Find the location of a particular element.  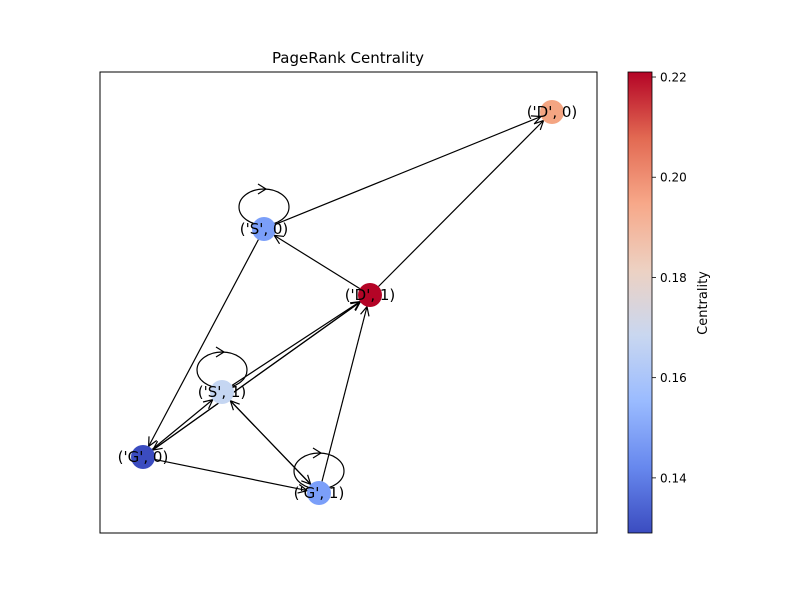

node-G0 is located at coordinates (143, 457).